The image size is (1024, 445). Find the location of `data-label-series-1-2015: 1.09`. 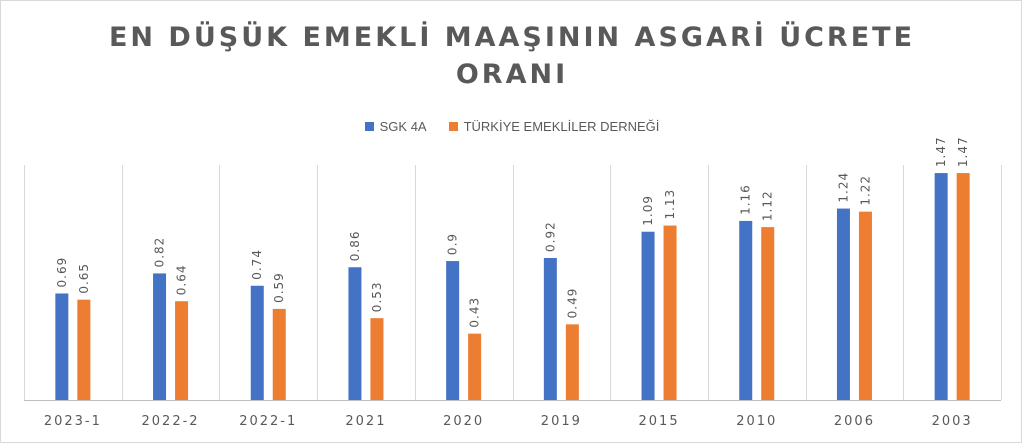

data-label-series-1-2015: 1.09 is located at coordinates (648, 210).